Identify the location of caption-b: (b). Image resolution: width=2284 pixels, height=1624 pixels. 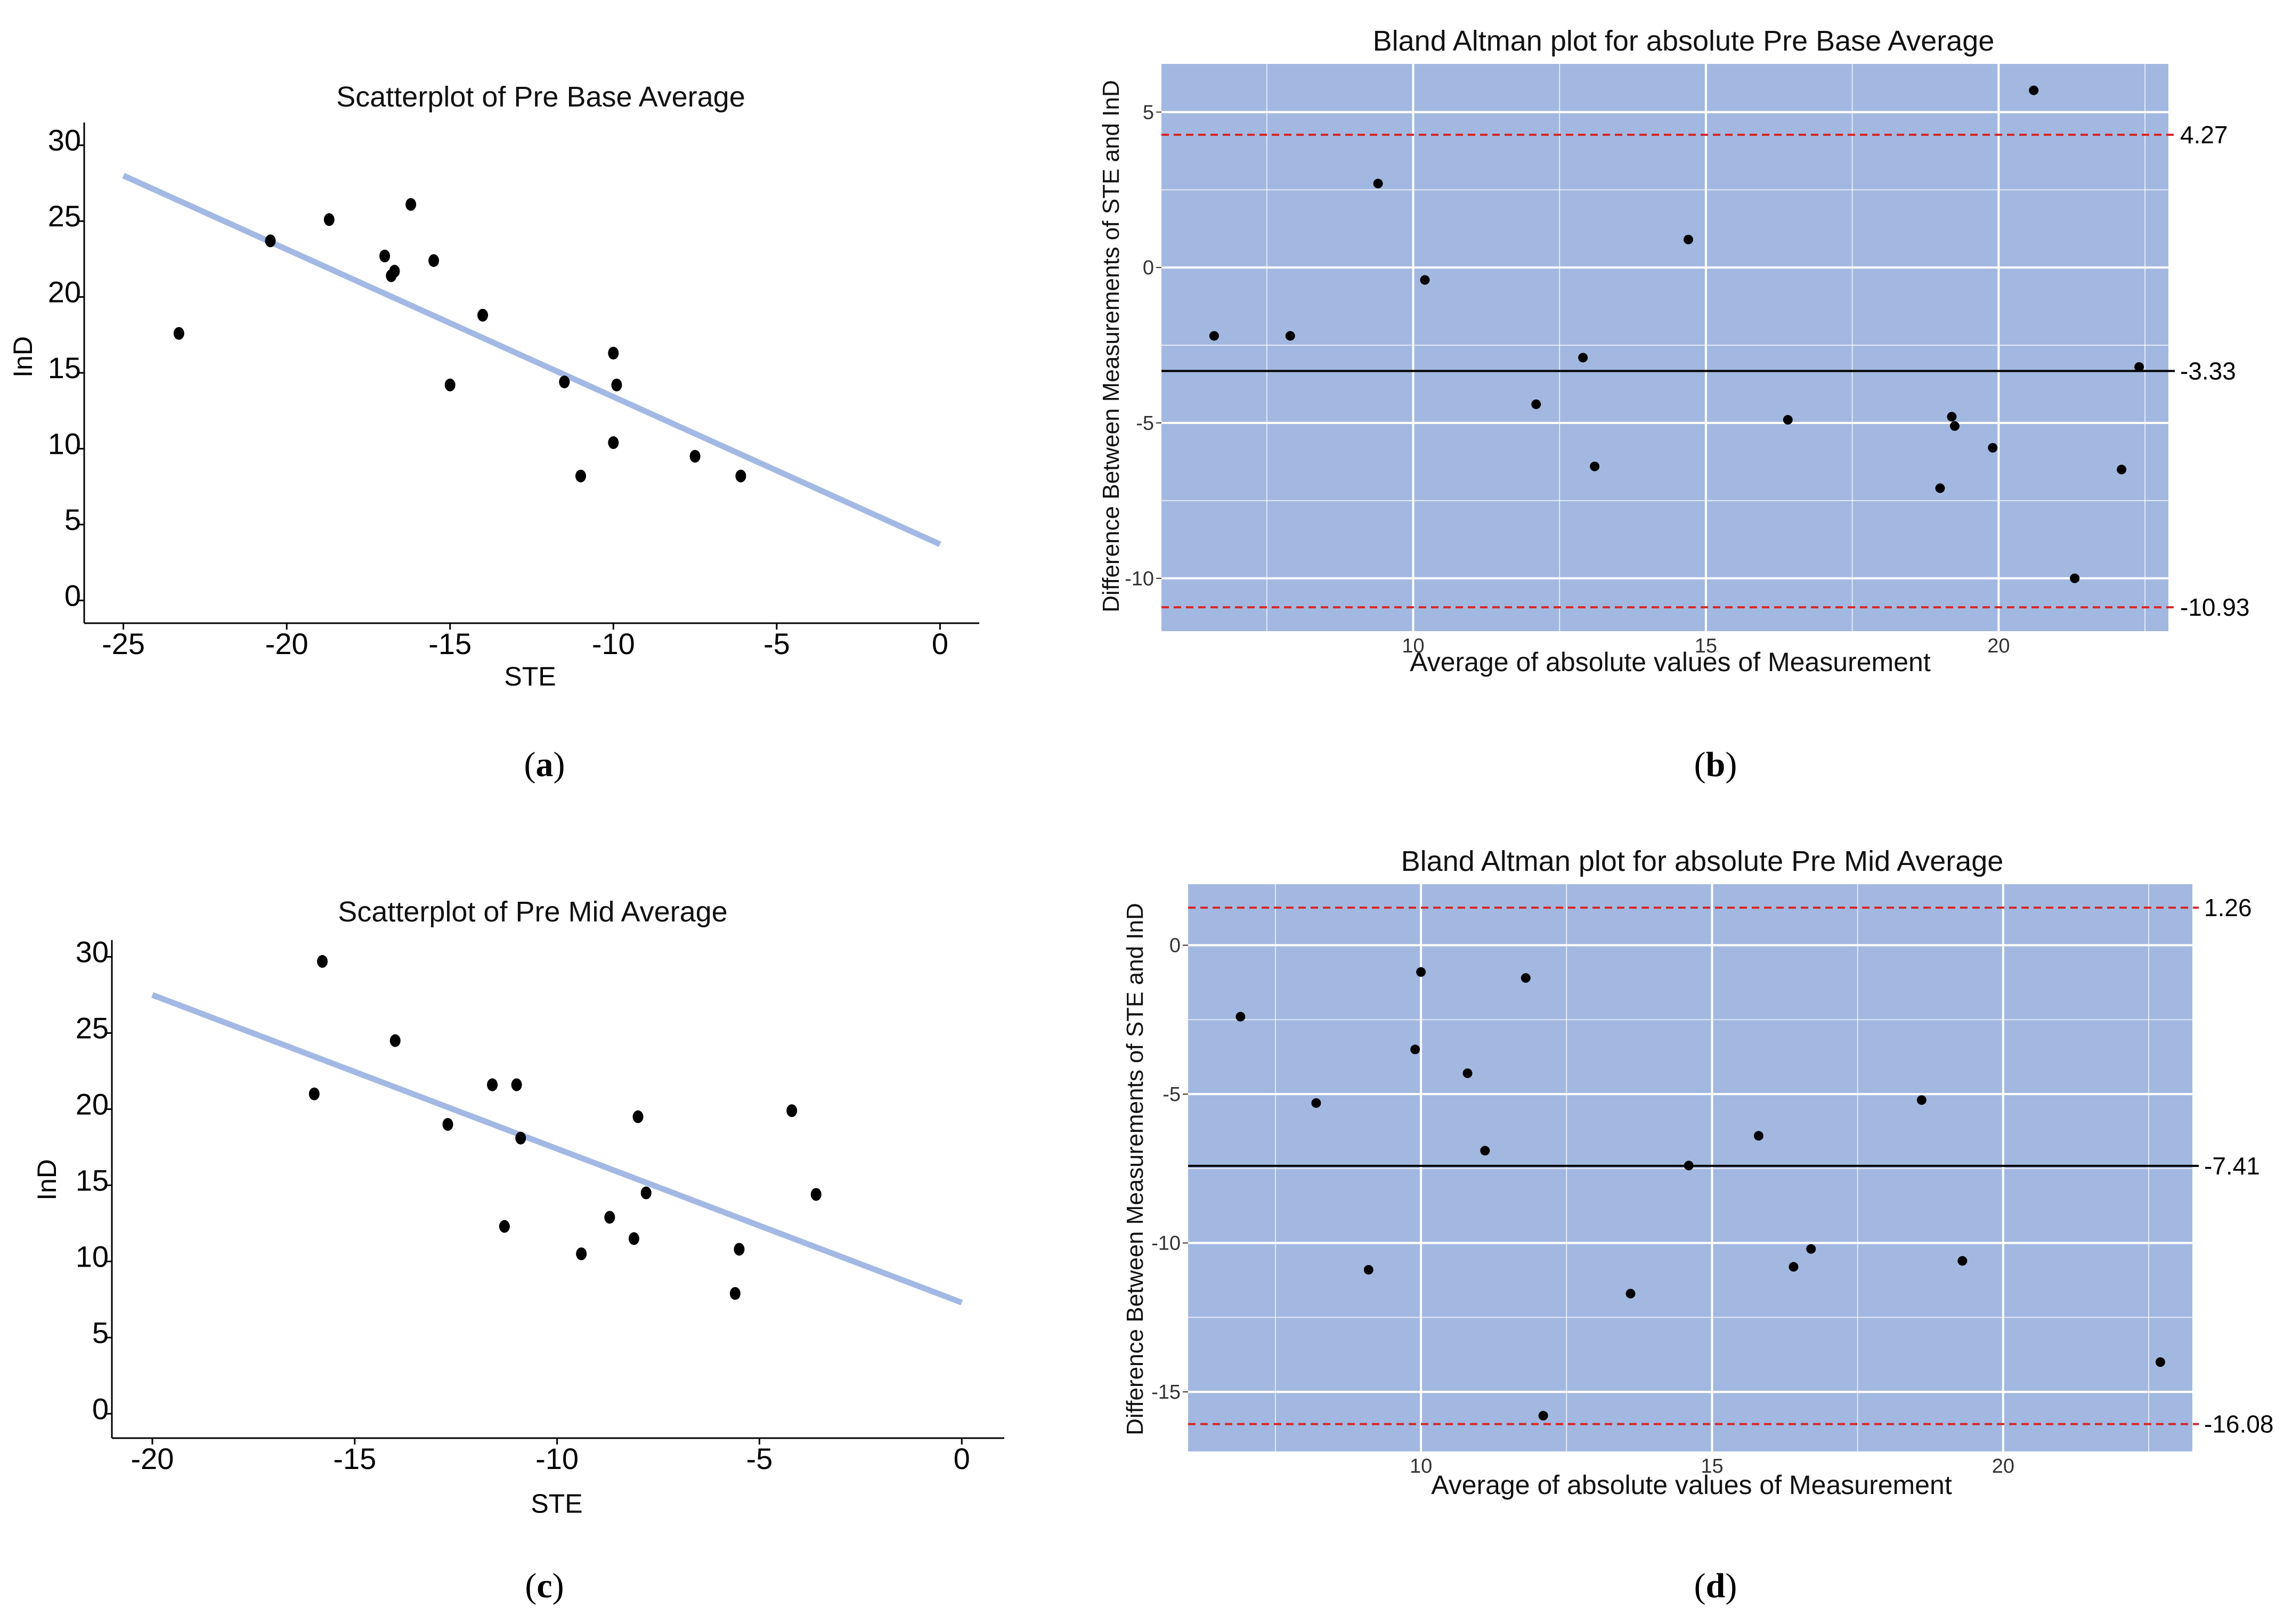
(1715, 764).